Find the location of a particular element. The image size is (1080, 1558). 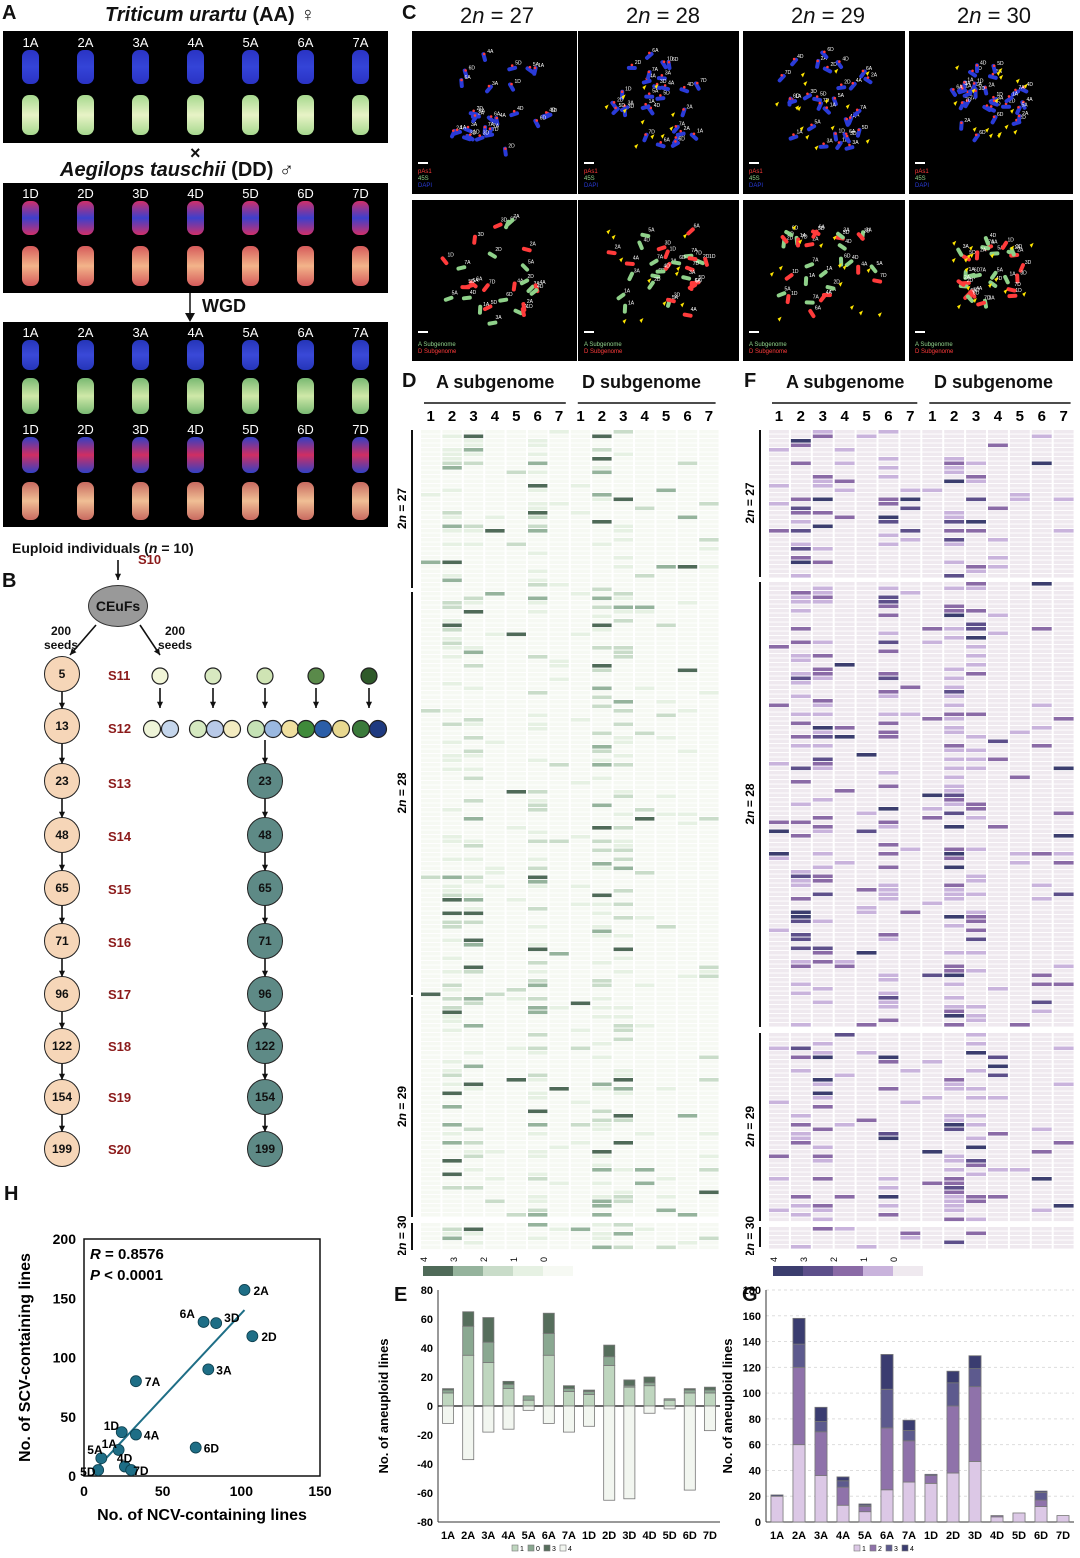

chromosome-7a: 7A is located at coordinates (360, 347).